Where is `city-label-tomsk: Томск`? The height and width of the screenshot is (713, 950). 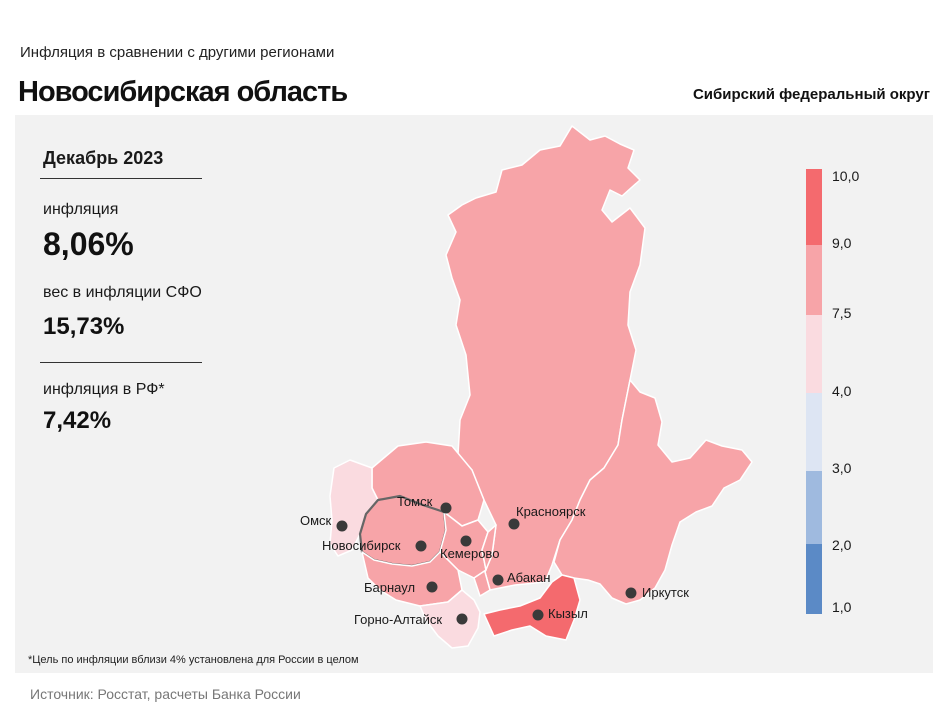
city-label-tomsk: Томск is located at coordinates (415, 501).